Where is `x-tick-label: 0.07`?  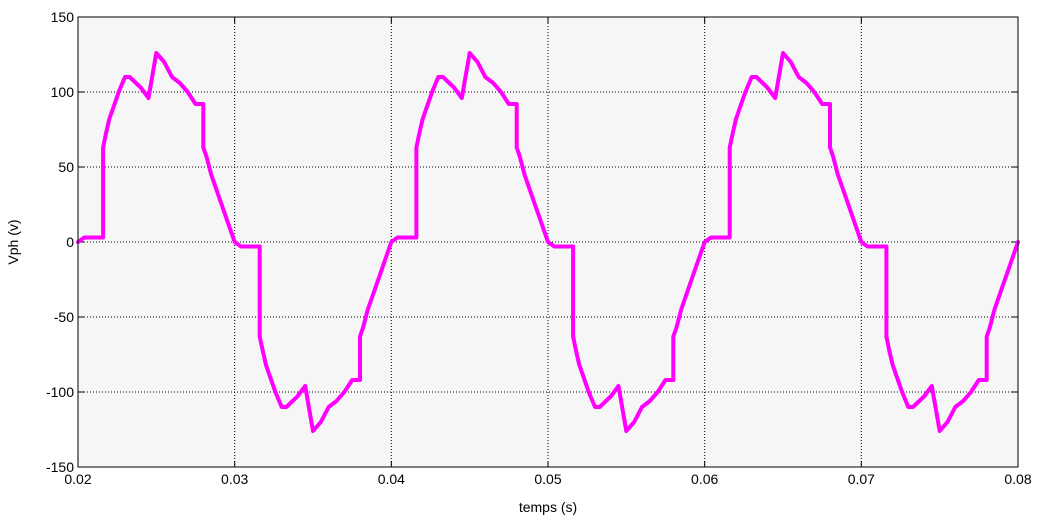 x-tick-label: 0.07 is located at coordinates (861, 479).